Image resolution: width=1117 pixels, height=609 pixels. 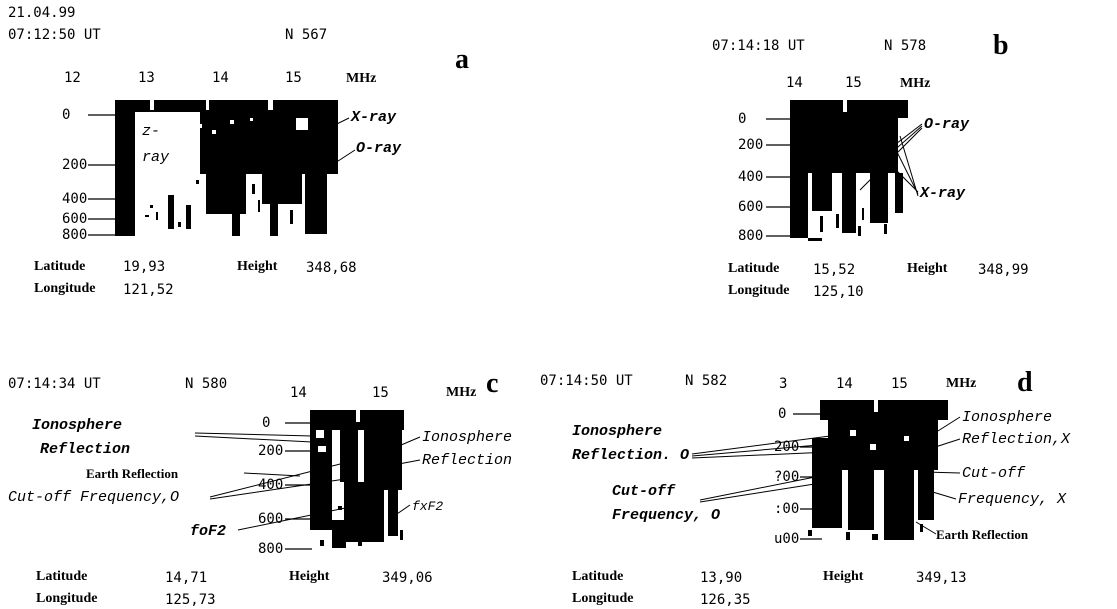 I want to click on panel-d-longitude-value: 126,35, so click(x=725, y=600).